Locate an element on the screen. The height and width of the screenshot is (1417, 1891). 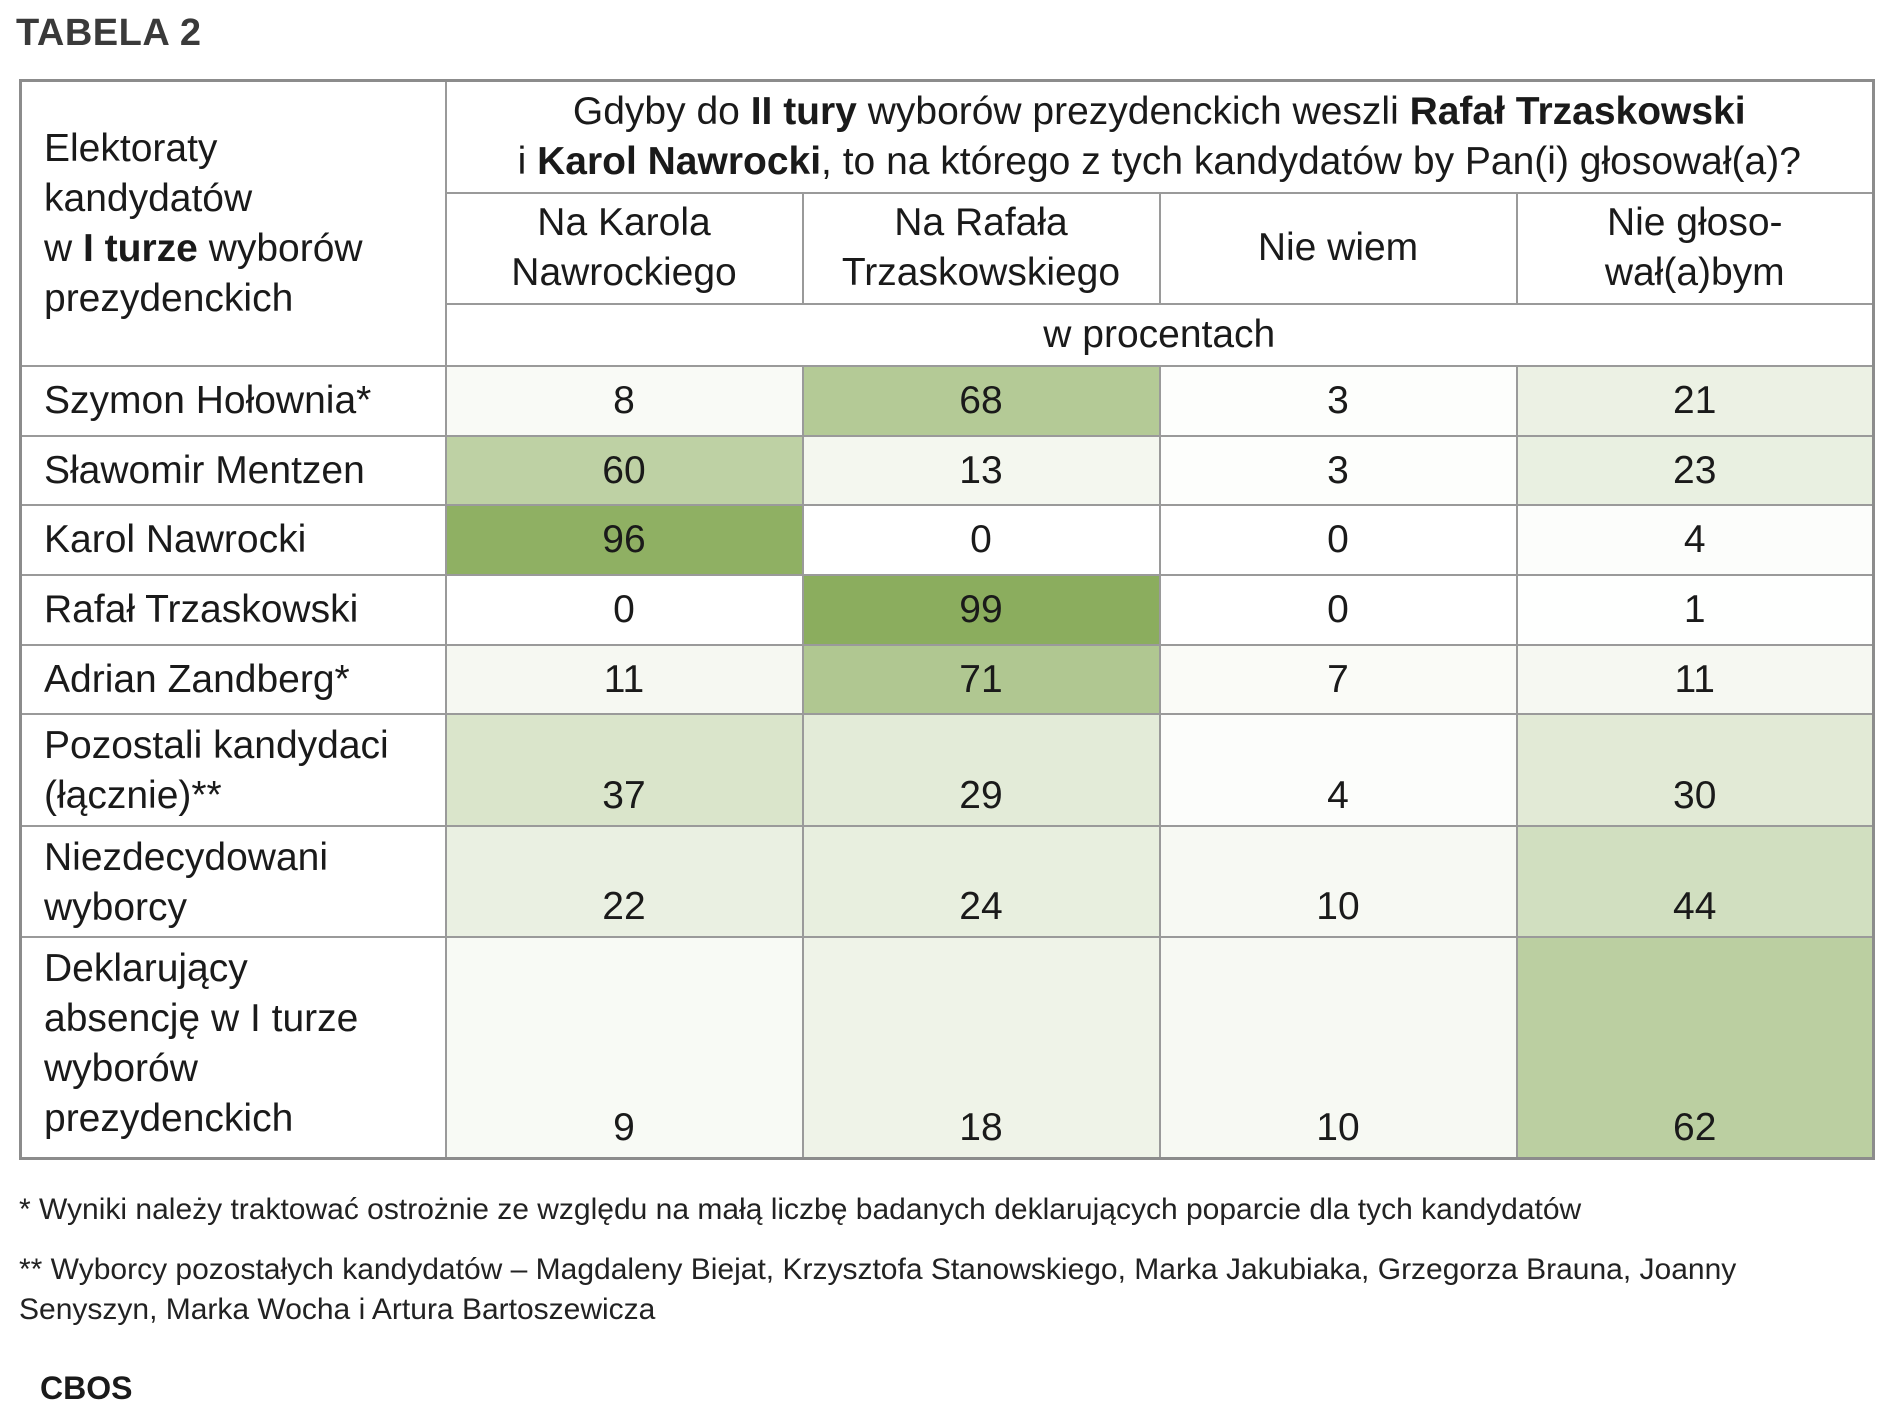
value-cell: 68 is located at coordinates (981, 401).